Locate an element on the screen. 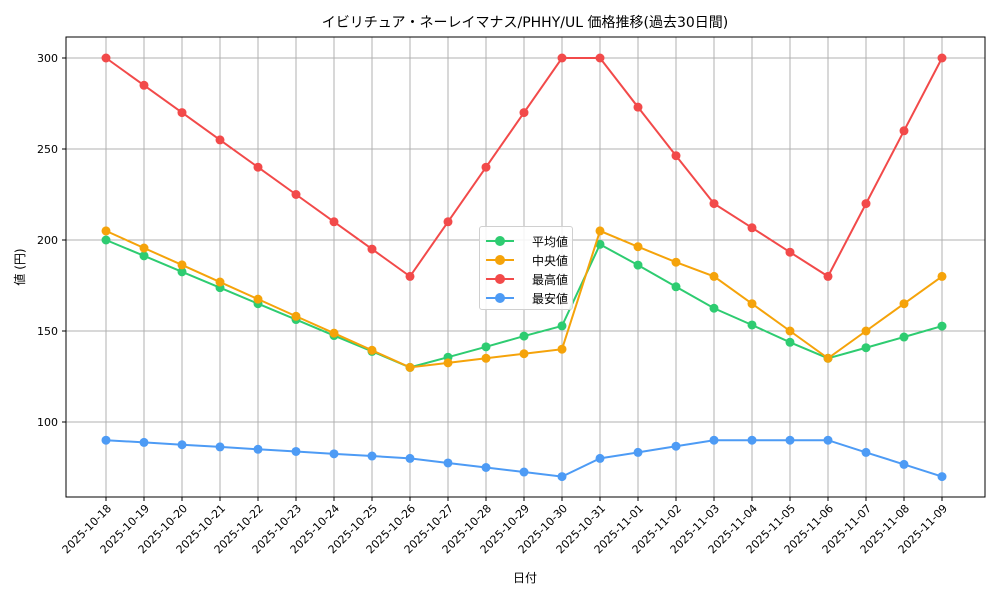 This screenshot has height=600, width=1000. x-axis-label: 日付 is located at coordinates (525, 578).